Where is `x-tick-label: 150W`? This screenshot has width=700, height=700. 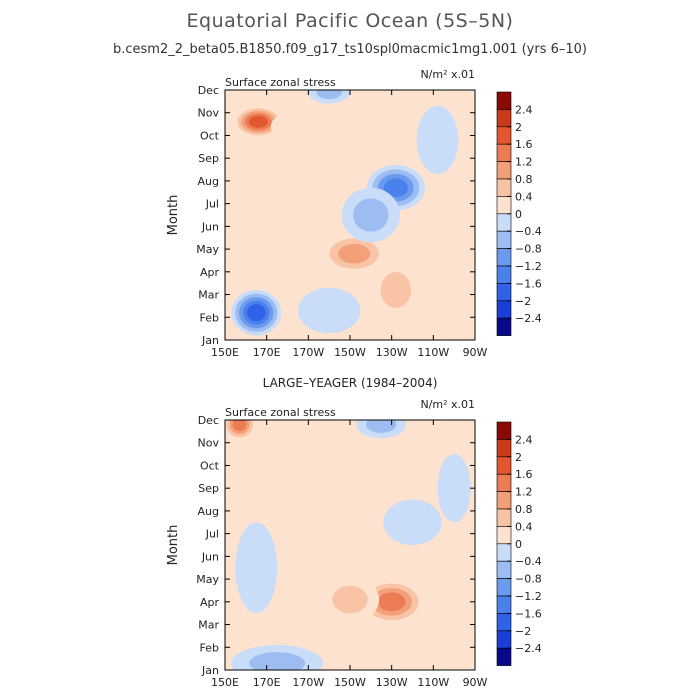
x-tick-label: 150W is located at coordinates (350, 352).